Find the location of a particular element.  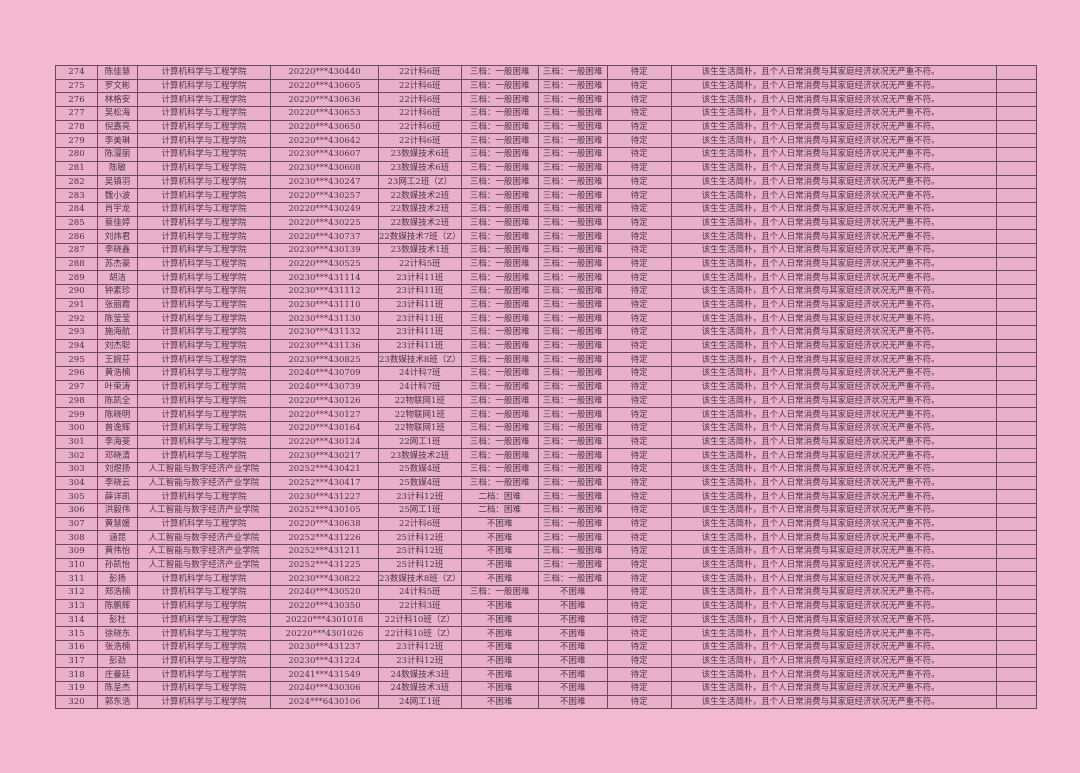

student-id: 20240***430306 is located at coordinates (324, 688).